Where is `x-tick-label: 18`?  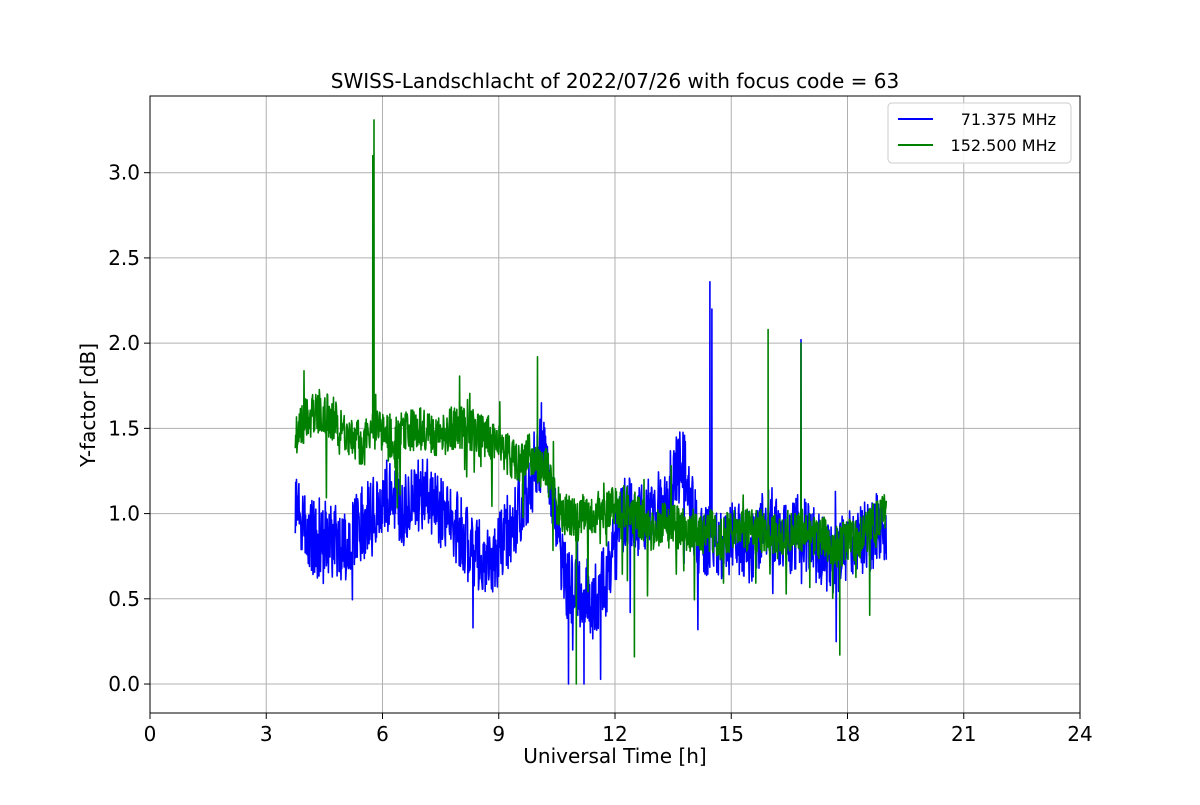
x-tick-label: 18 is located at coordinates (847, 734).